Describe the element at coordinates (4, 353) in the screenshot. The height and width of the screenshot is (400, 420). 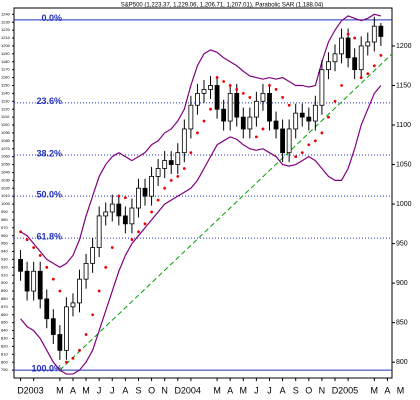
I see `left-tick-label: 810` at that location.